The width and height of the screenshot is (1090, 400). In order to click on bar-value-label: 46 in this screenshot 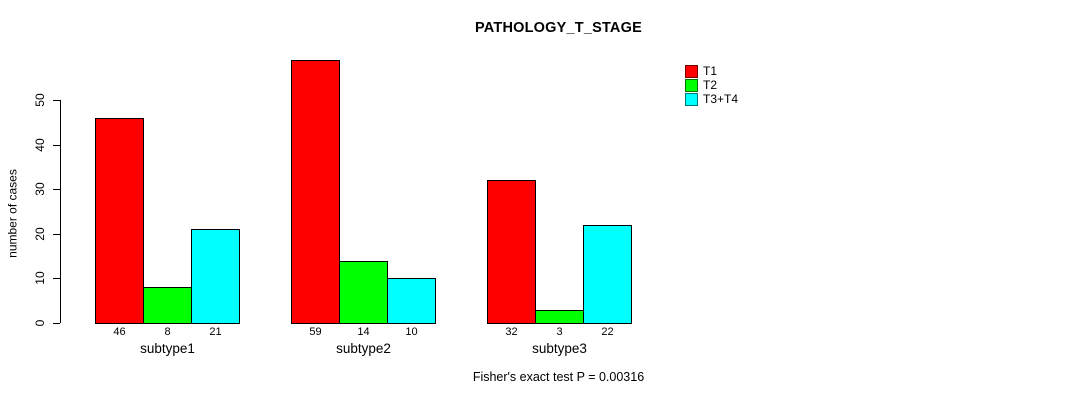, I will do `click(119, 332)`.